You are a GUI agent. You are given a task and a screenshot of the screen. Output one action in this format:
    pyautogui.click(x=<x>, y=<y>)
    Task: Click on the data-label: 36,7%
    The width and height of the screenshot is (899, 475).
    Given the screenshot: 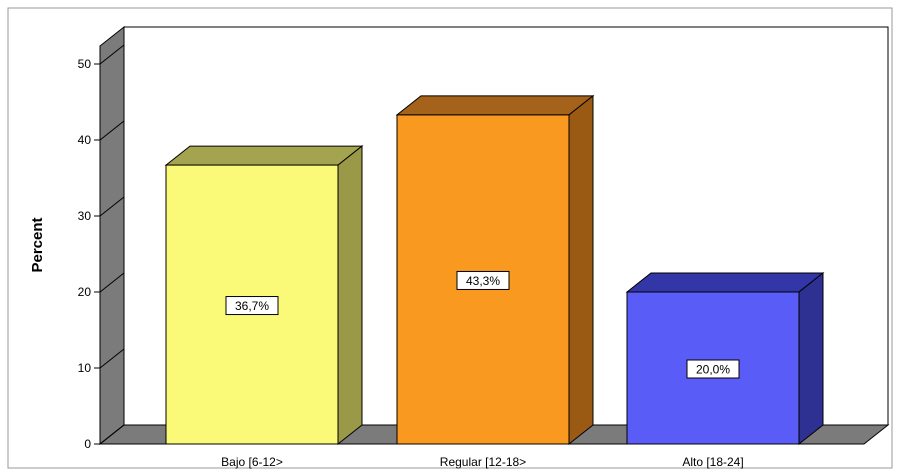 What is the action you would take?
    pyautogui.click(x=252, y=306)
    